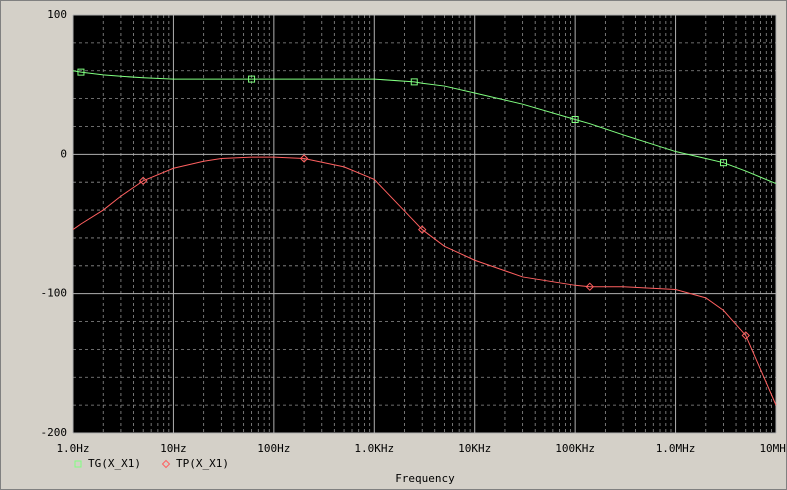  Describe the element at coordinates (173, 448) in the screenshot. I see `x-tick-label: 10Hz` at that location.